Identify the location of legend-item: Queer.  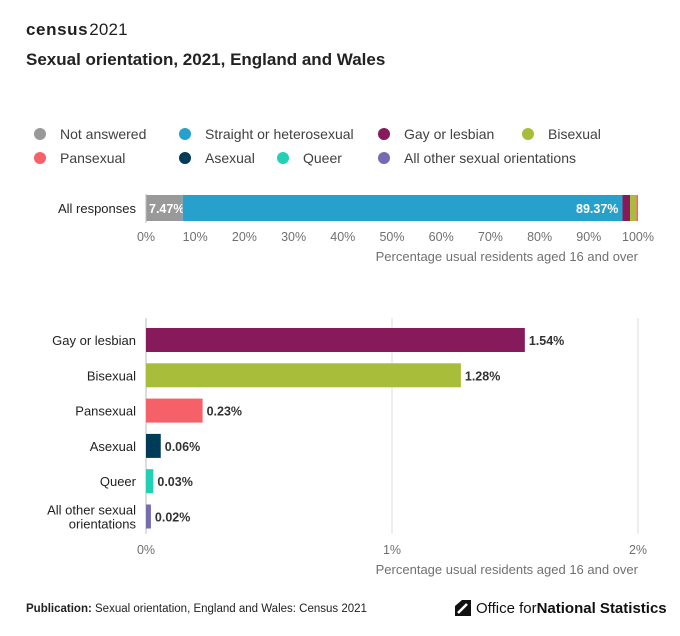
(309, 158).